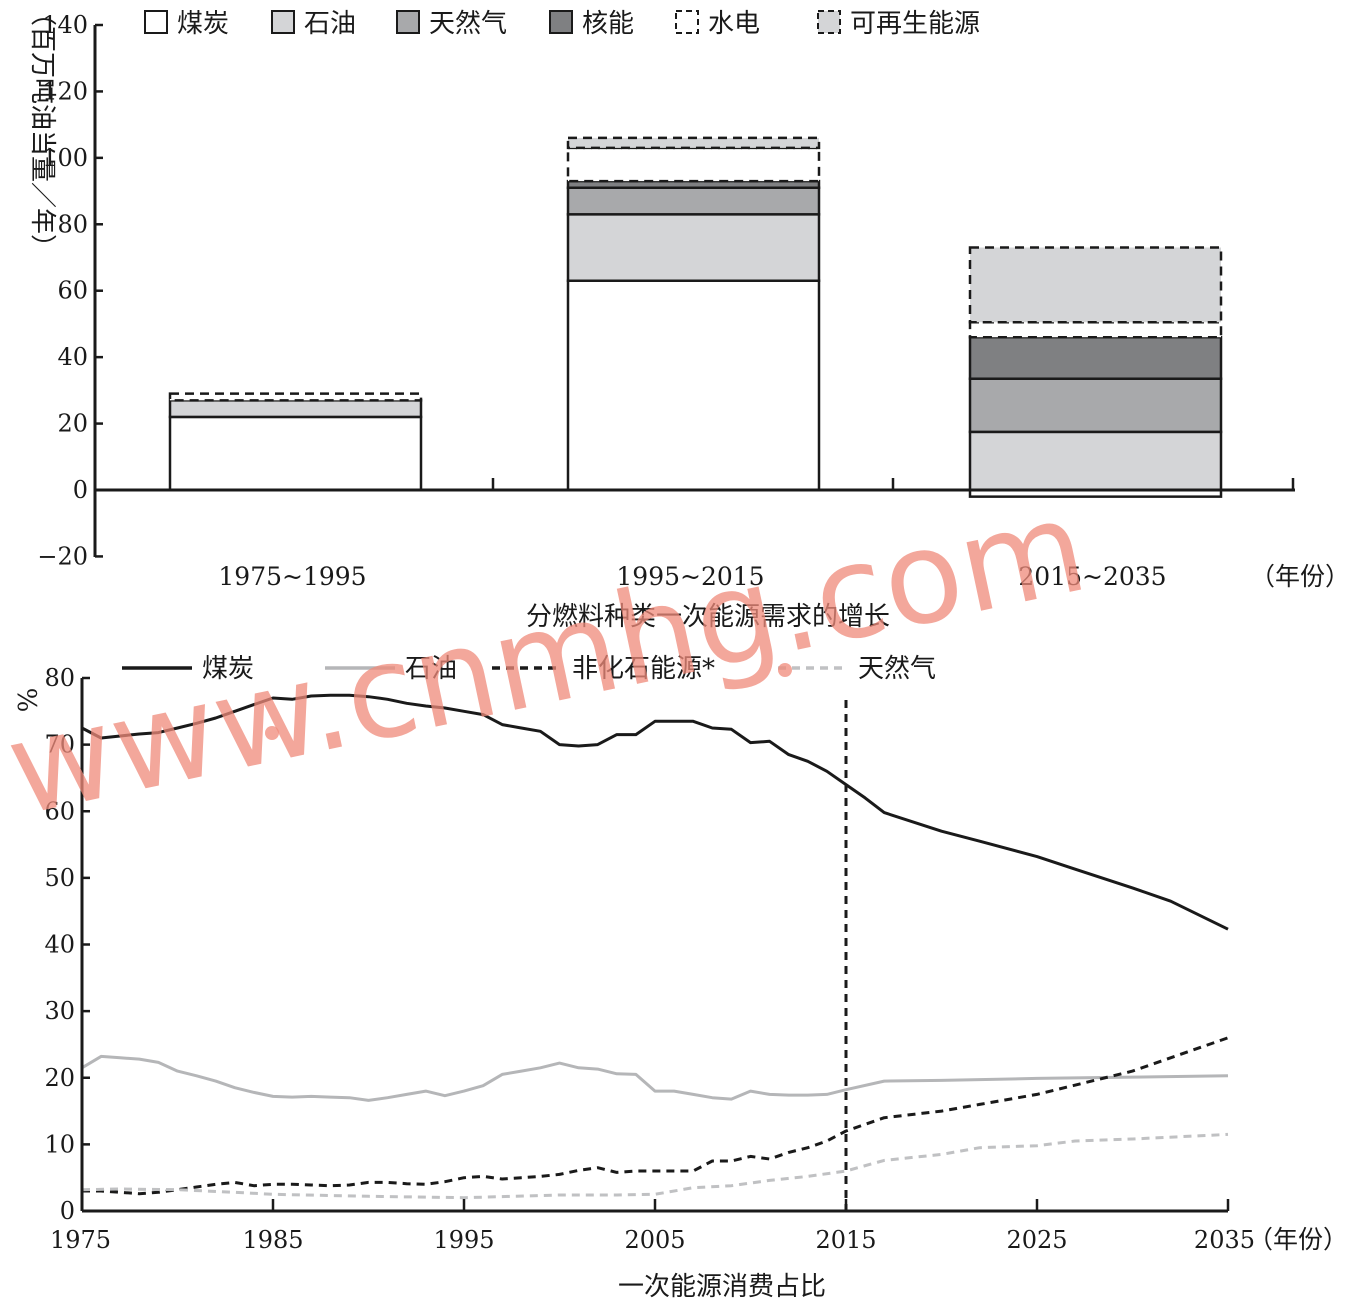 This screenshot has height=1311, width=1360. I want to click on bar-y-tick-label: 60, so click(72, 291).